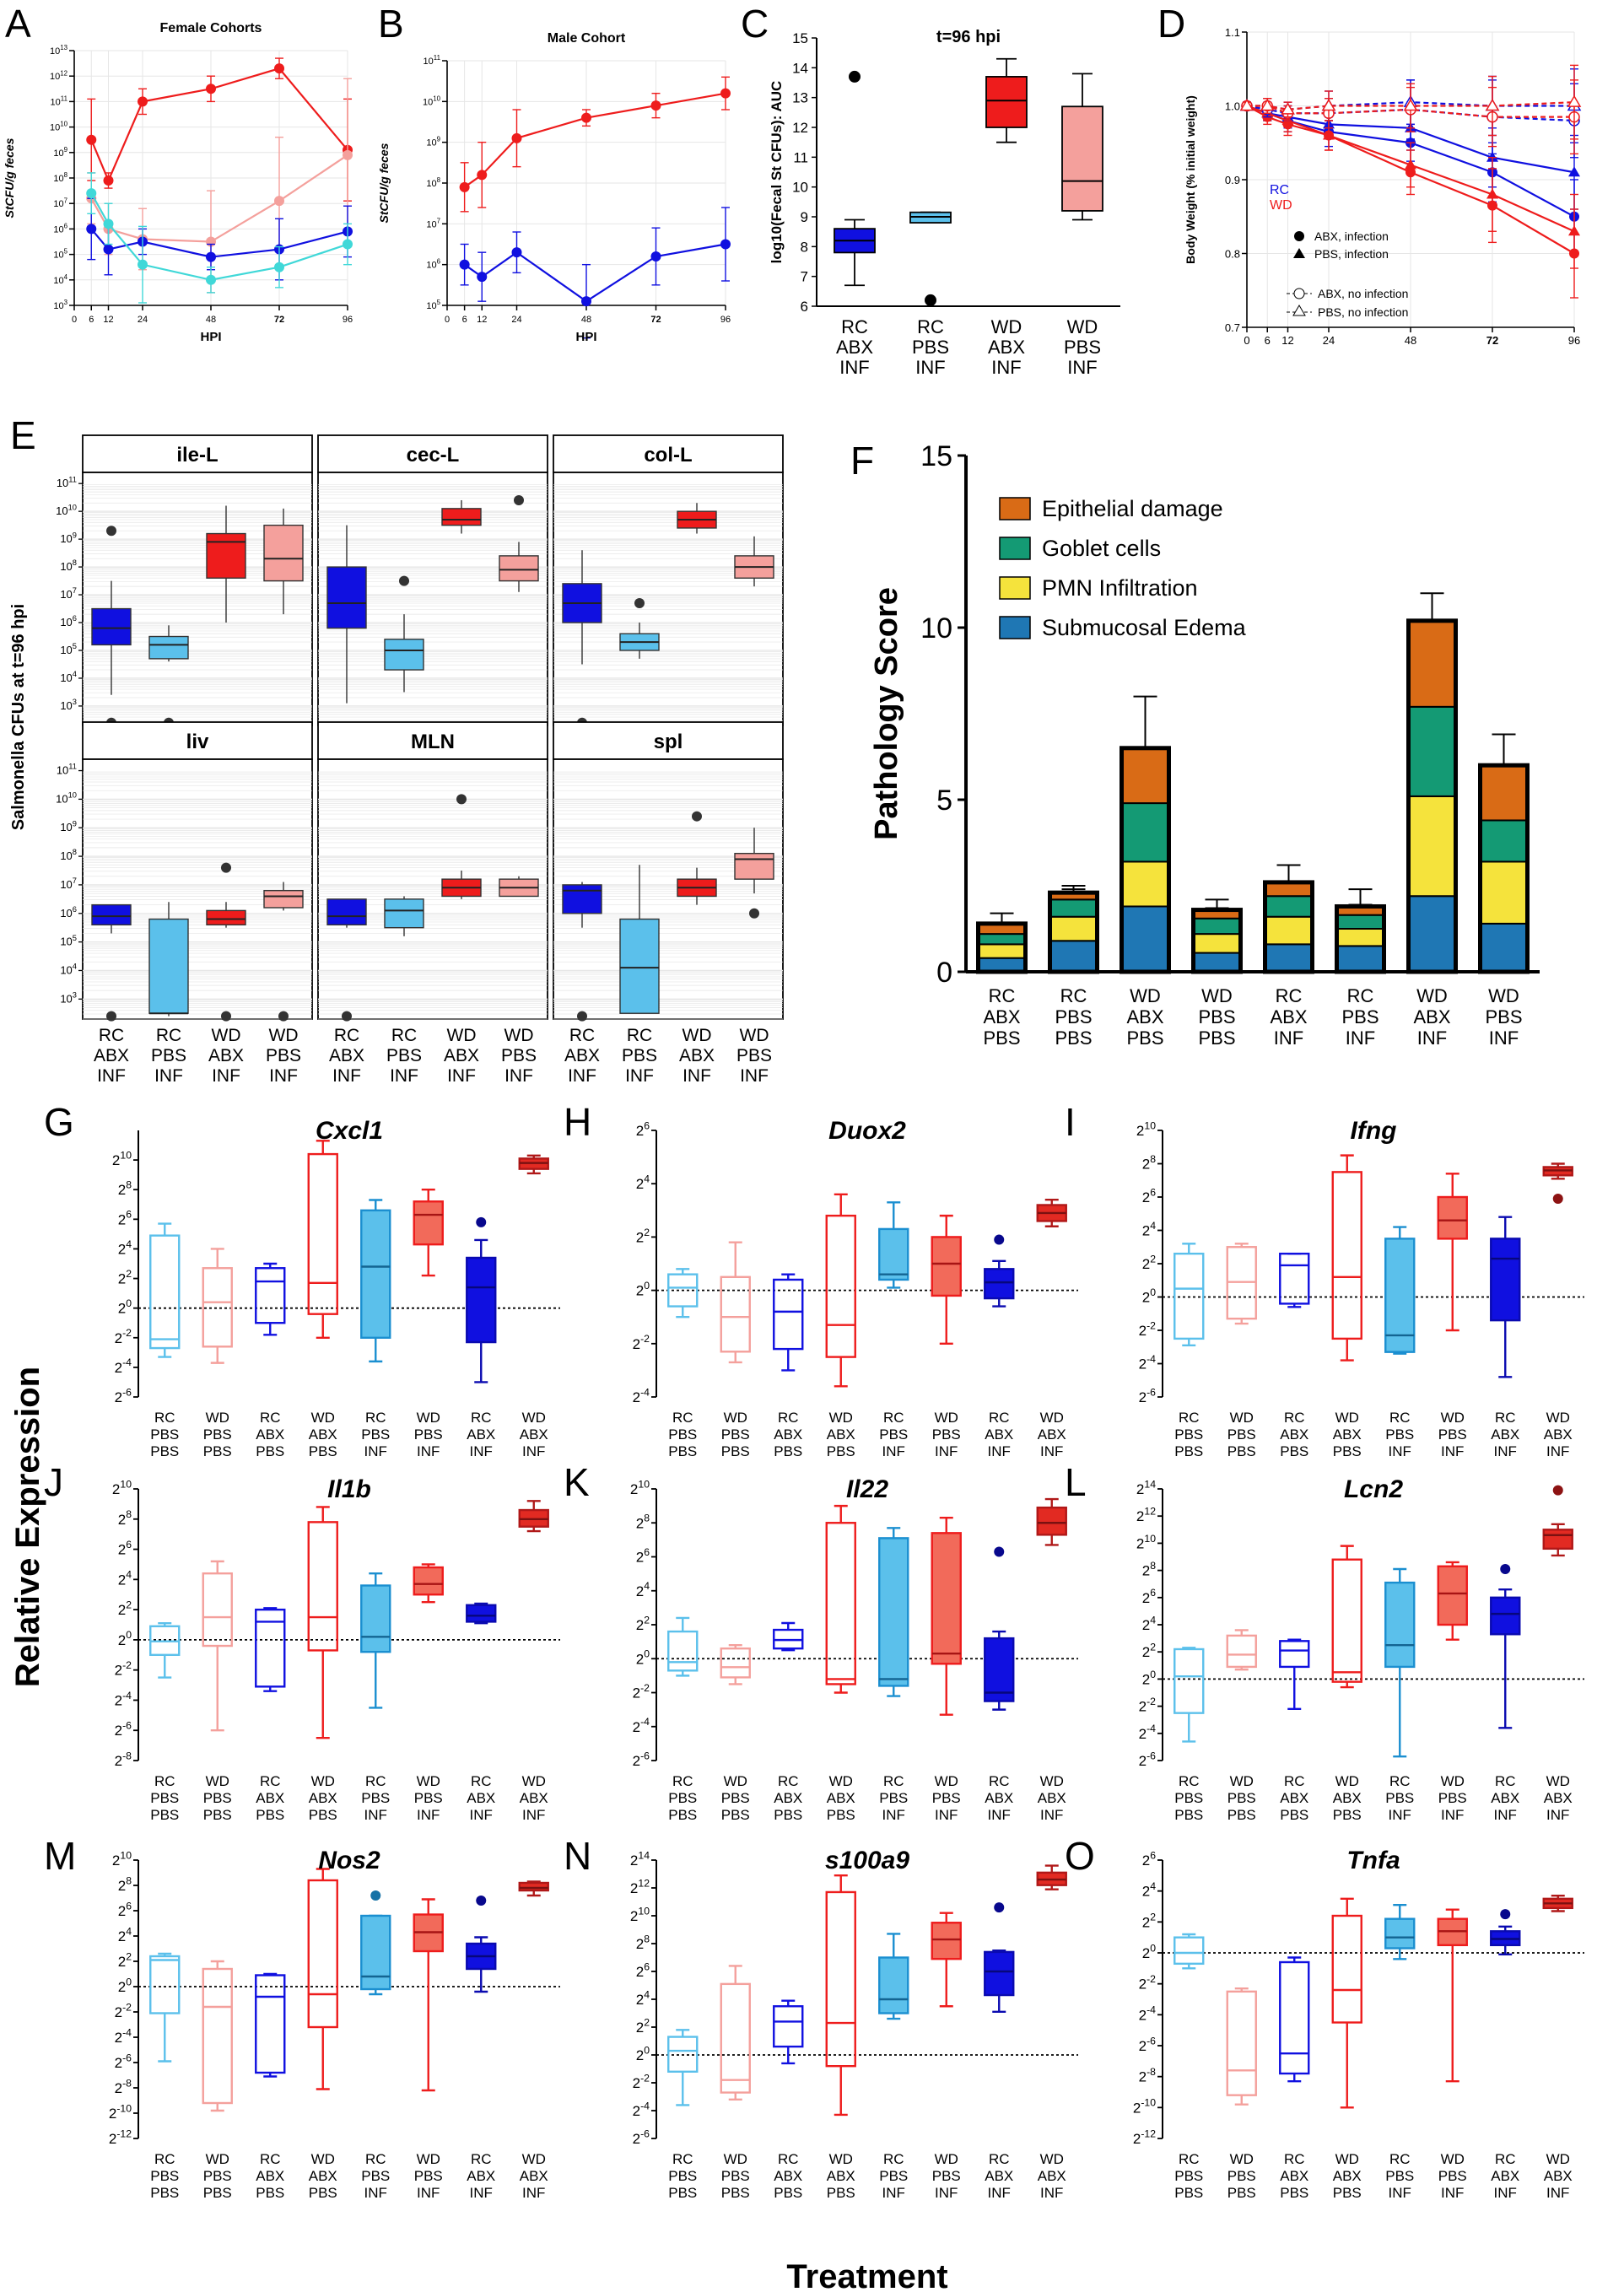 This screenshot has width=1624, height=2292. I want to click on y-tick-label: 13, so click(800, 98).